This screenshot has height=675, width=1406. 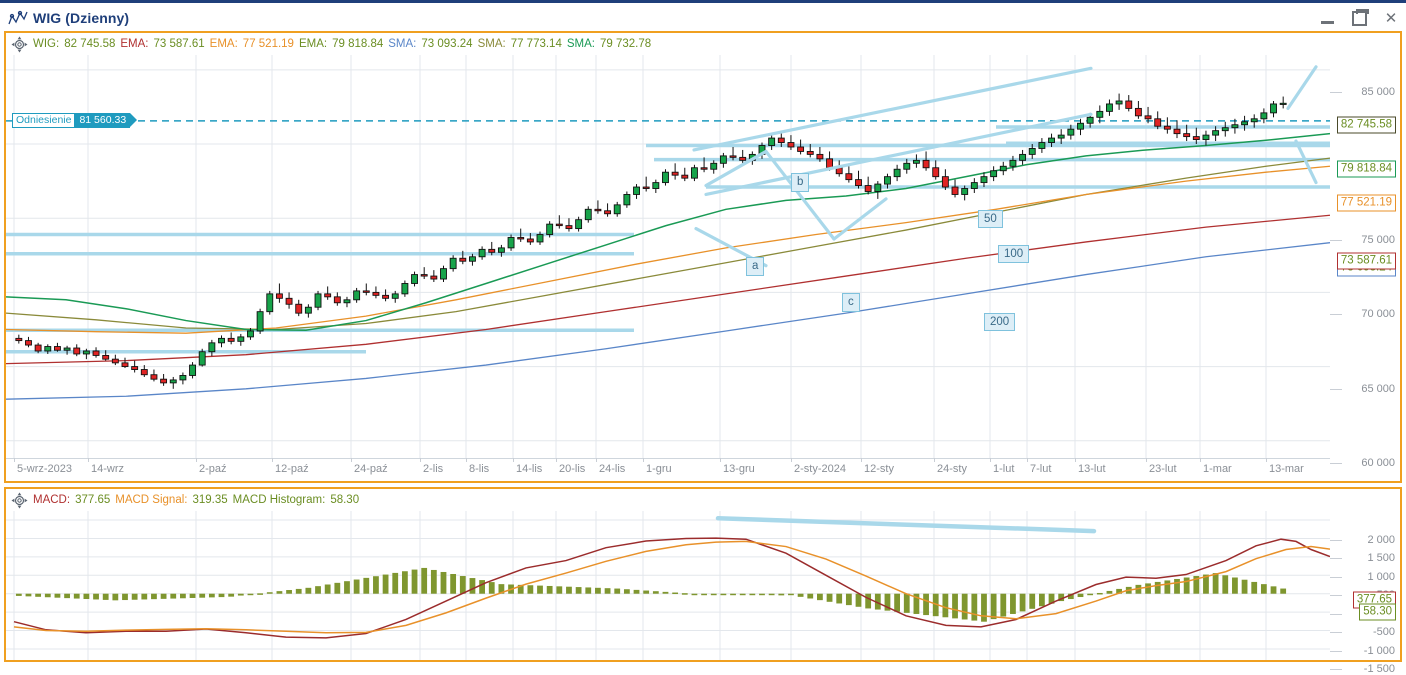 What do you see at coordinates (703, 17) in the screenshot?
I see `window-title-bar: WIG (Dzienny) ✕` at bounding box center [703, 17].